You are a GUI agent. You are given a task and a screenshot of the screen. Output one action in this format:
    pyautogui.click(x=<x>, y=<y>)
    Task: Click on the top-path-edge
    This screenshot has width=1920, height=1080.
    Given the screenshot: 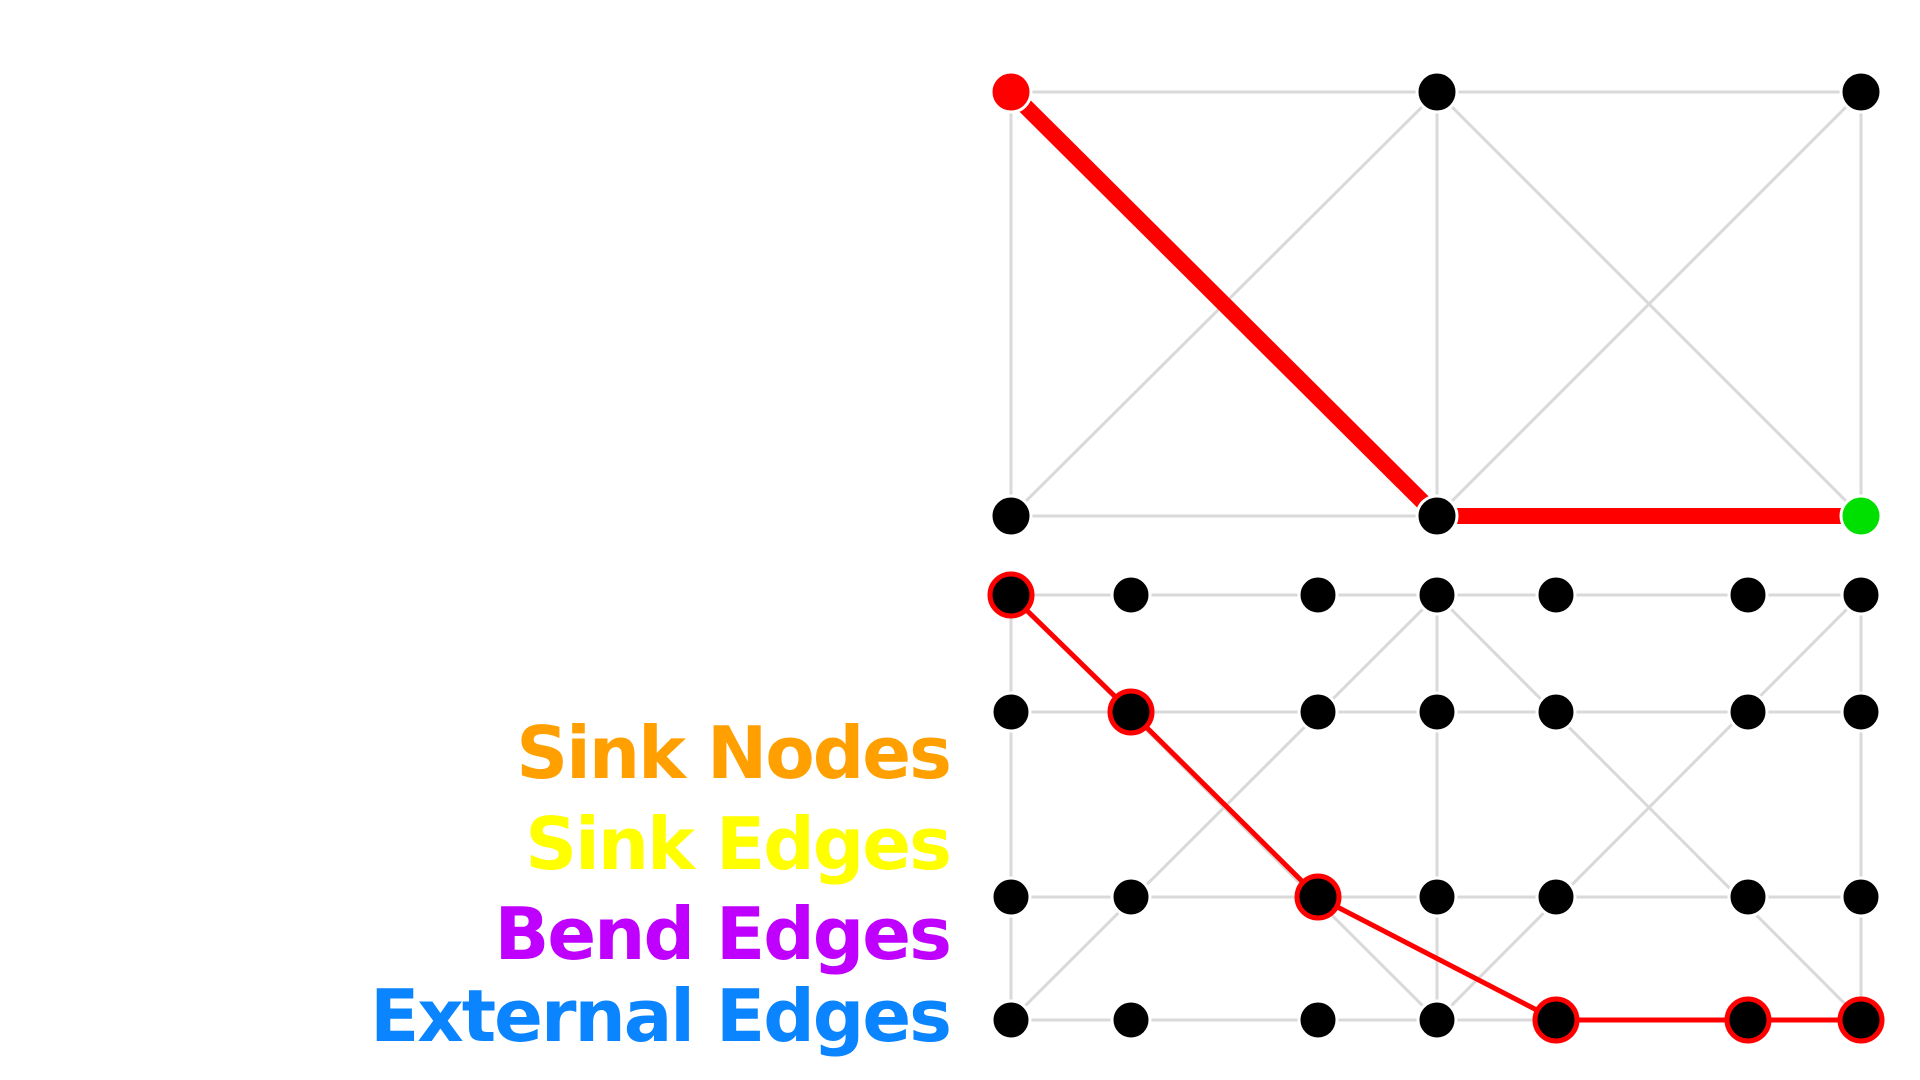 What is the action you would take?
    pyautogui.click(x=1224, y=304)
    